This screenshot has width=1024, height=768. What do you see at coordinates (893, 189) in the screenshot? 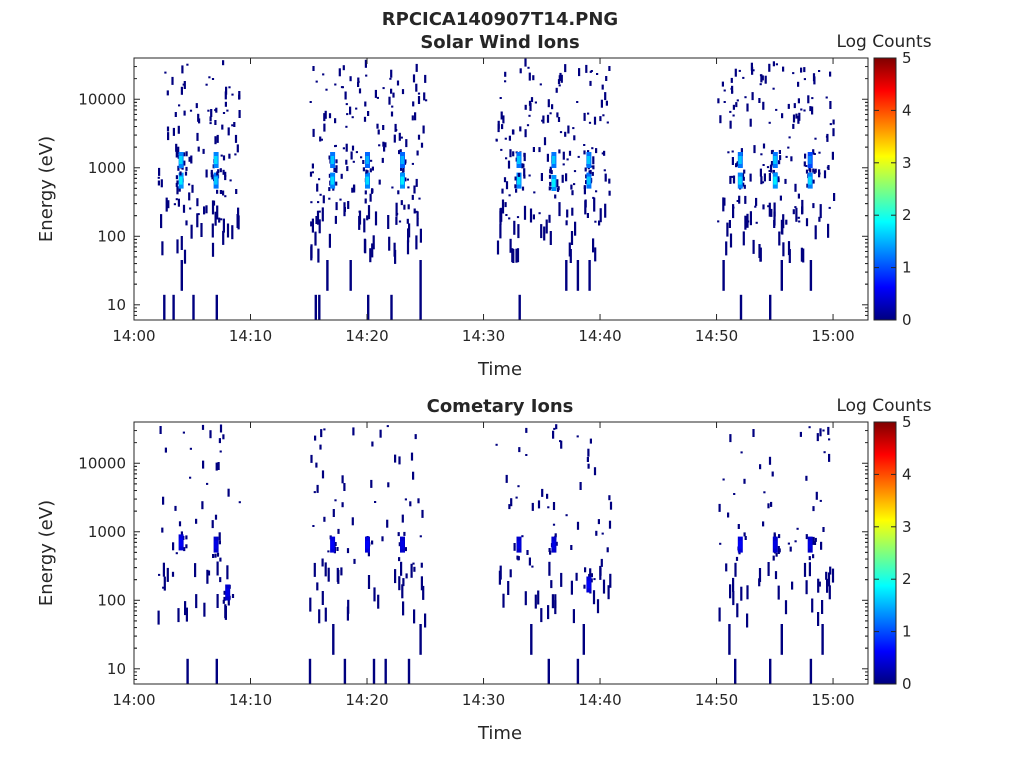
I see `colorbar-ticks: 0 1 2 3 4 5` at bounding box center [893, 189].